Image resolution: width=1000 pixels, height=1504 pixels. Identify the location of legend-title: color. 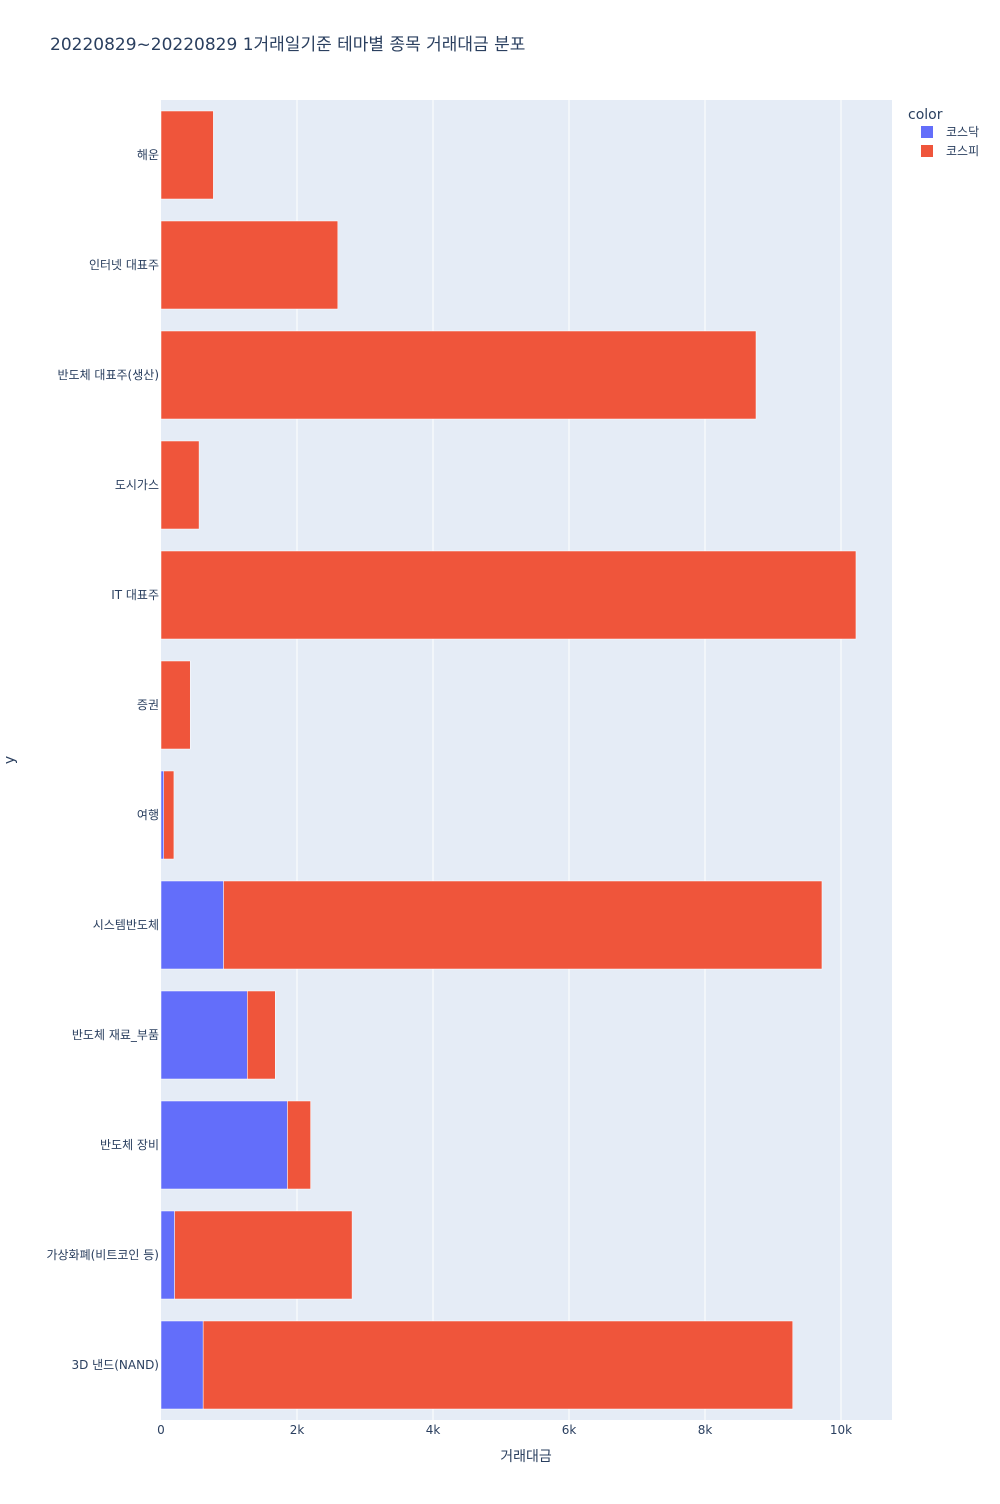
(925, 115).